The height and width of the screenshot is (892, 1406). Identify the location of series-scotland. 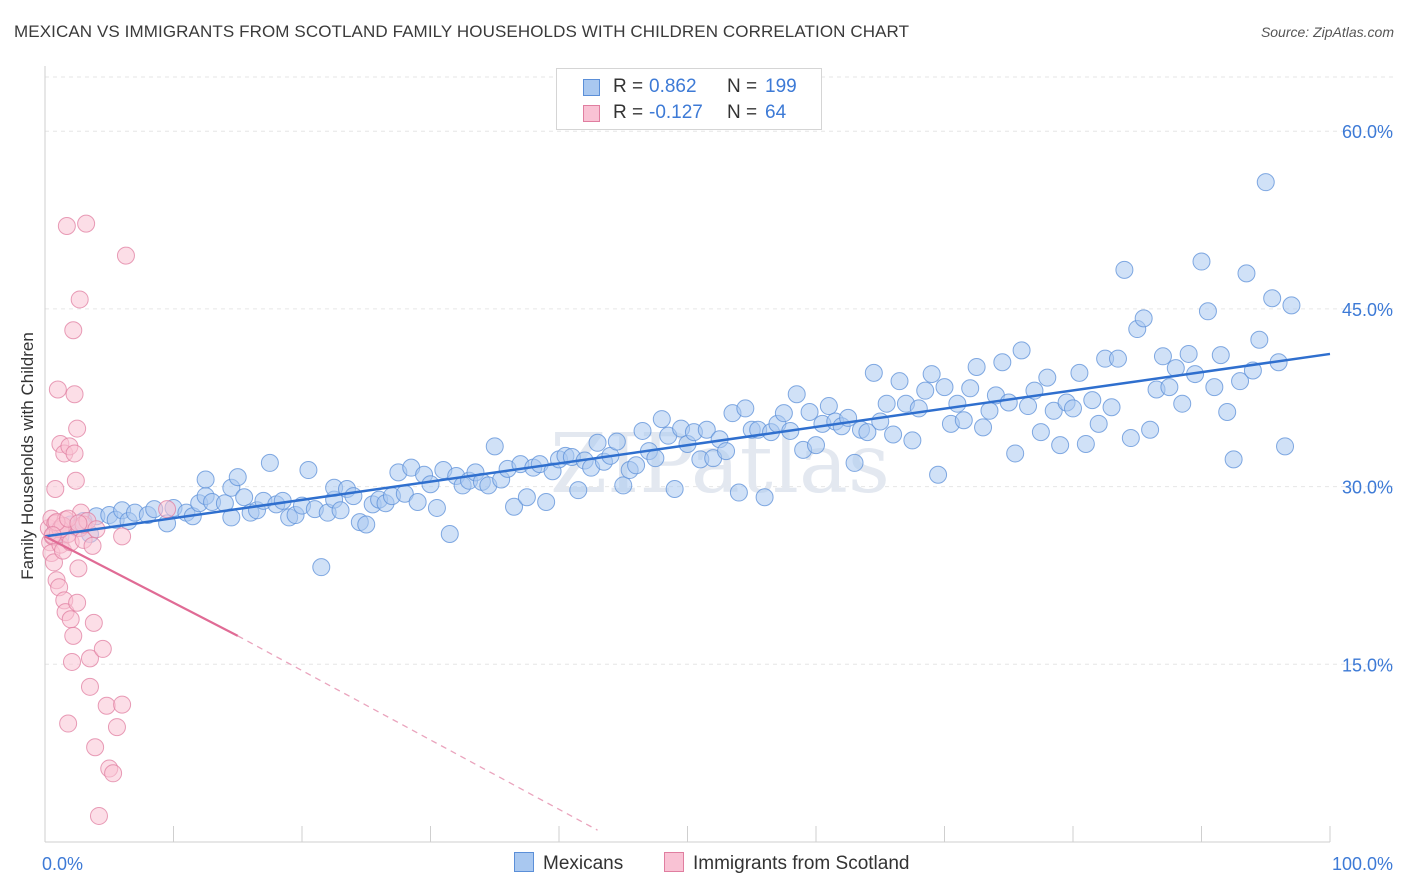
(108, 519).